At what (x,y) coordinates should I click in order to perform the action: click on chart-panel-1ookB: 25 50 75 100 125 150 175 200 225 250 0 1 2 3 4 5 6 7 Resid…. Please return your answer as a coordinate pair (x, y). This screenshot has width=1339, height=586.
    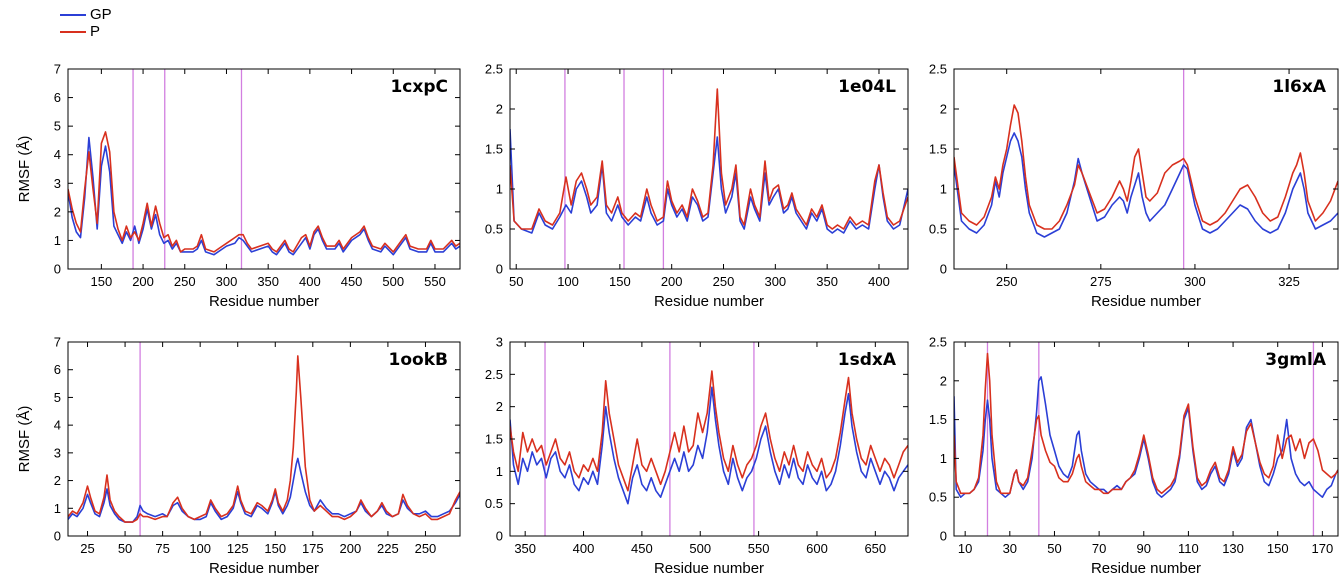
    Looking at the image, I should click on (238, 456).